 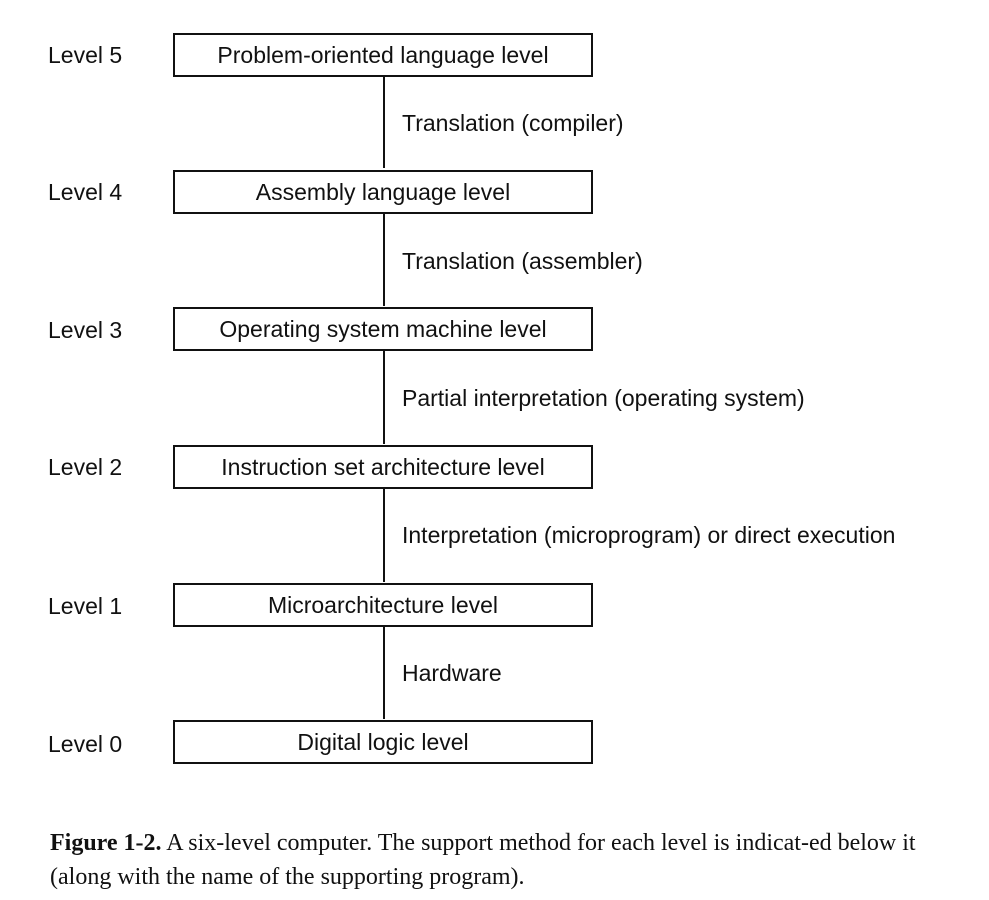 What do you see at coordinates (513, 123) in the screenshot?
I see `method-5-4-label: Translation (compiler)` at bounding box center [513, 123].